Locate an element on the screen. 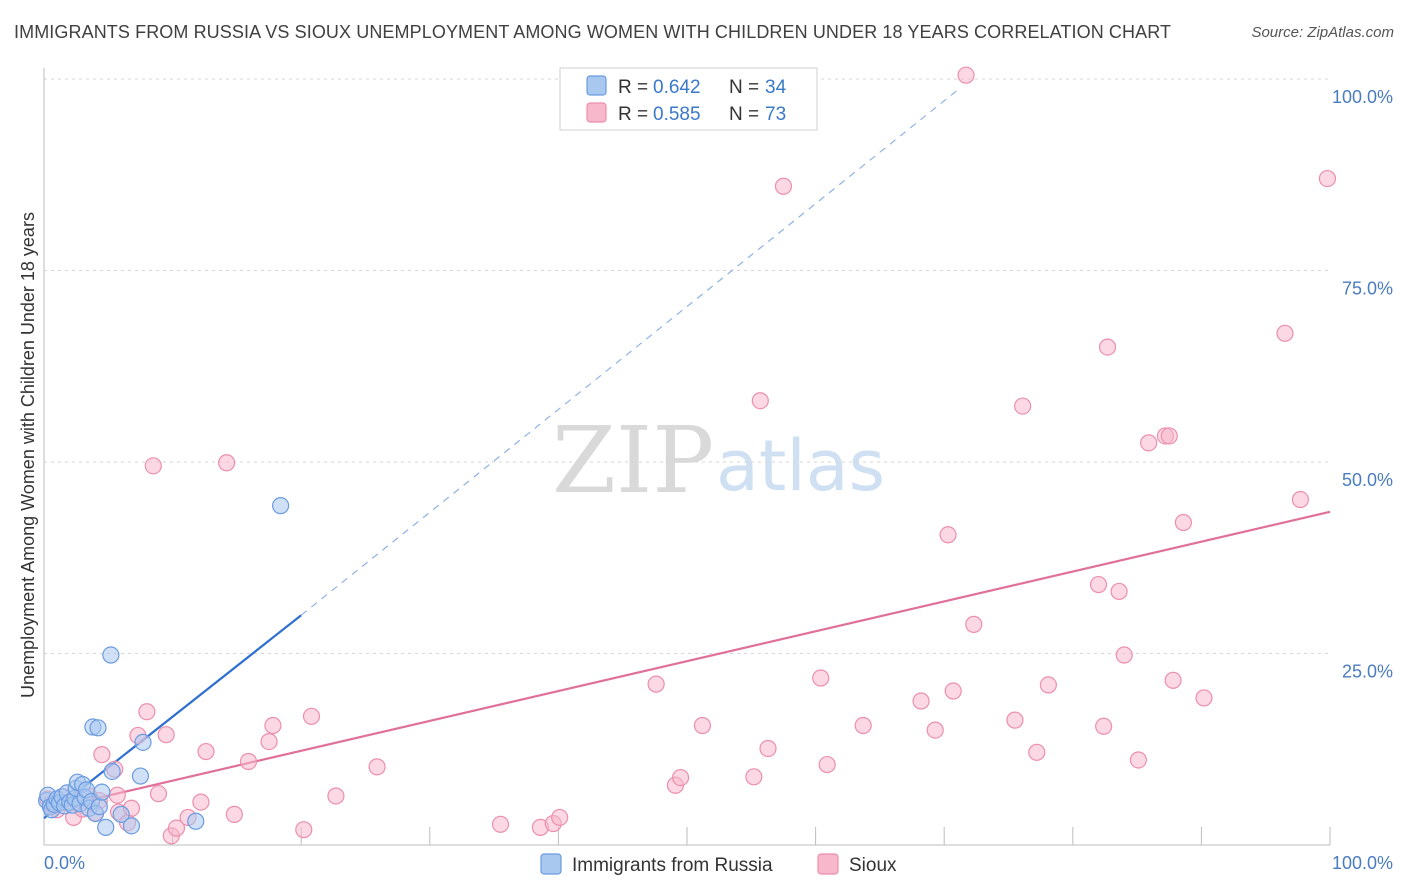 The width and height of the screenshot is (1406, 892). legend-swatch-sioux is located at coordinates (596, 112).